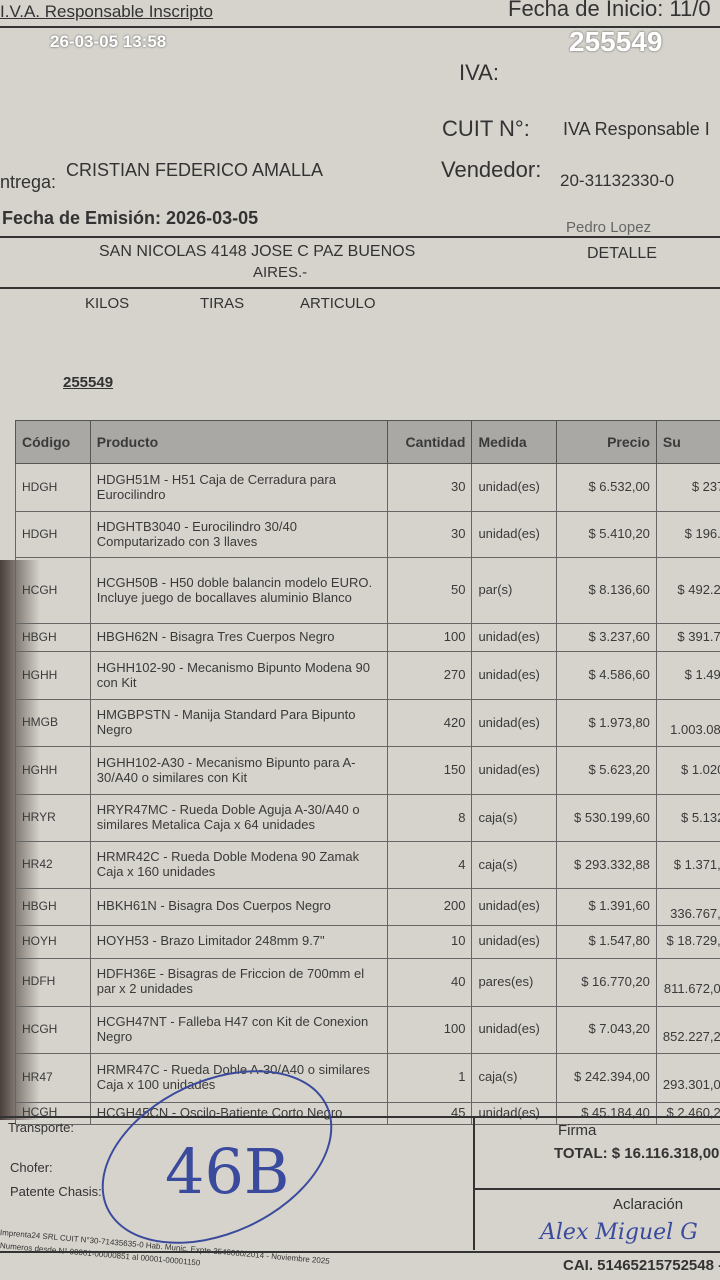 Image resolution: width=720 pixels, height=1280 pixels. I want to click on transporte-label: Transporte:, so click(41, 1127).